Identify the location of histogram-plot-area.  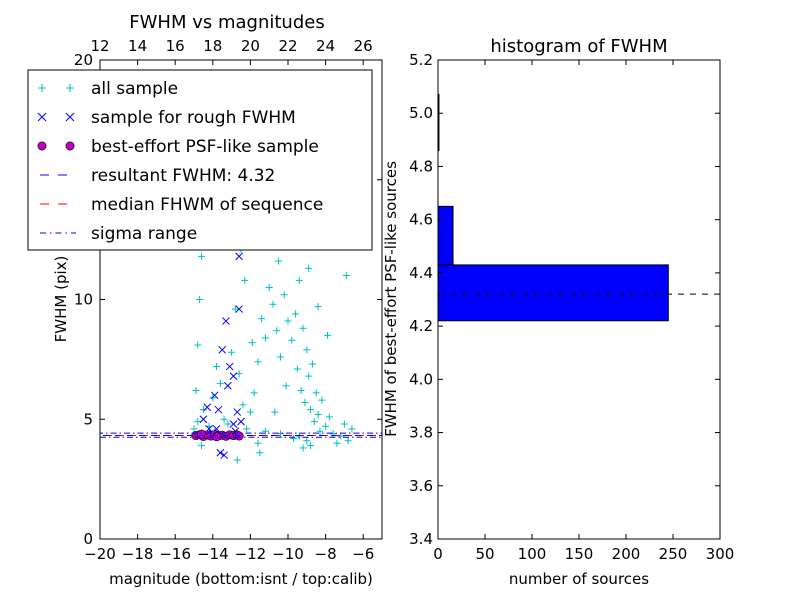
(578, 208).